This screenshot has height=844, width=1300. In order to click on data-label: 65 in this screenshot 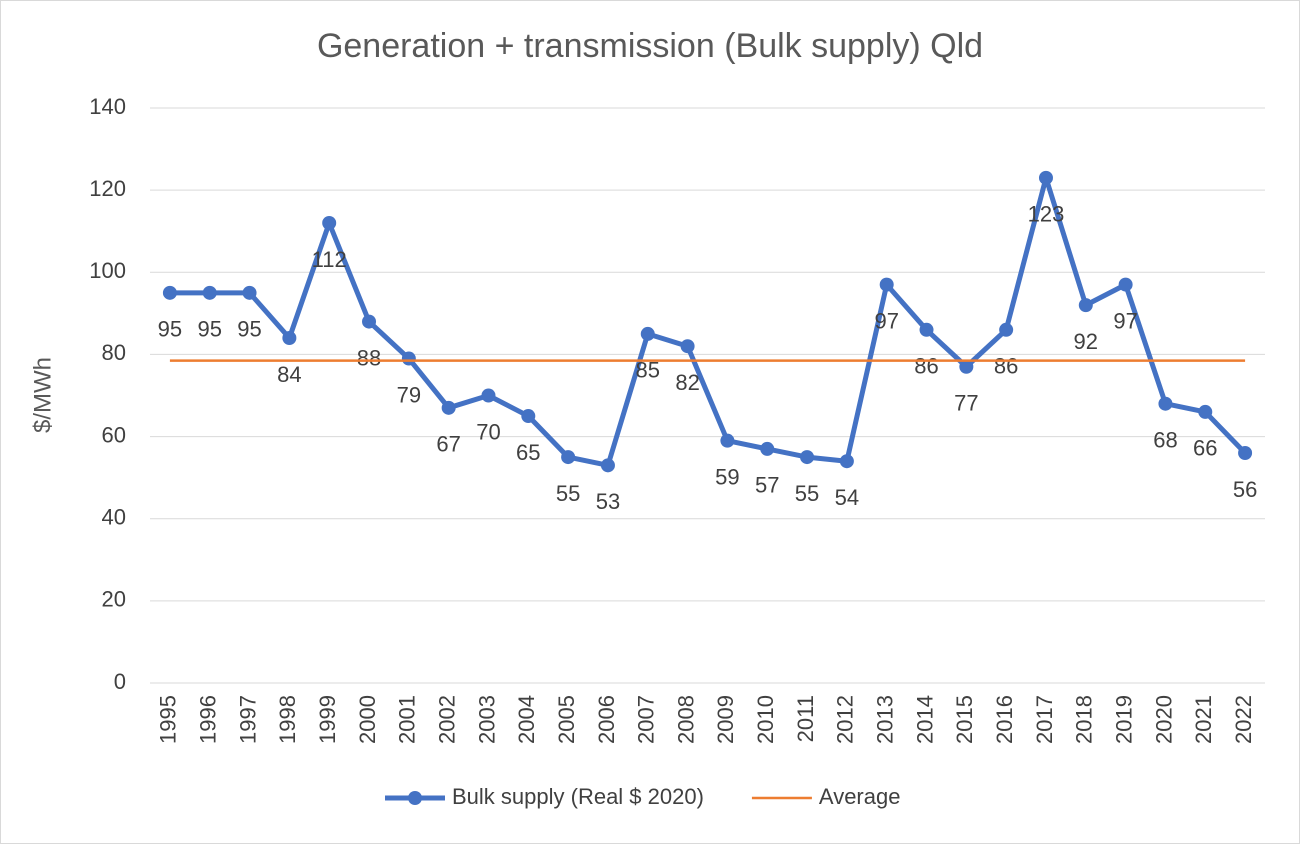, I will do `click(528, 452)`.